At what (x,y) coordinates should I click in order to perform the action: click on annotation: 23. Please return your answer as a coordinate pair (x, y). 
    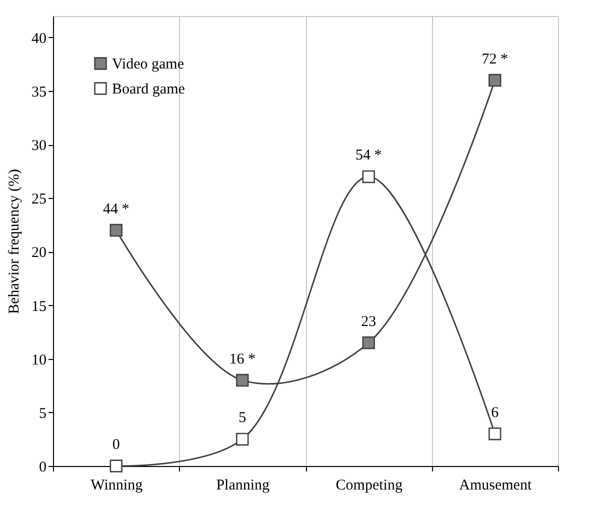
    Looking at the image, I should click on (368, 322).